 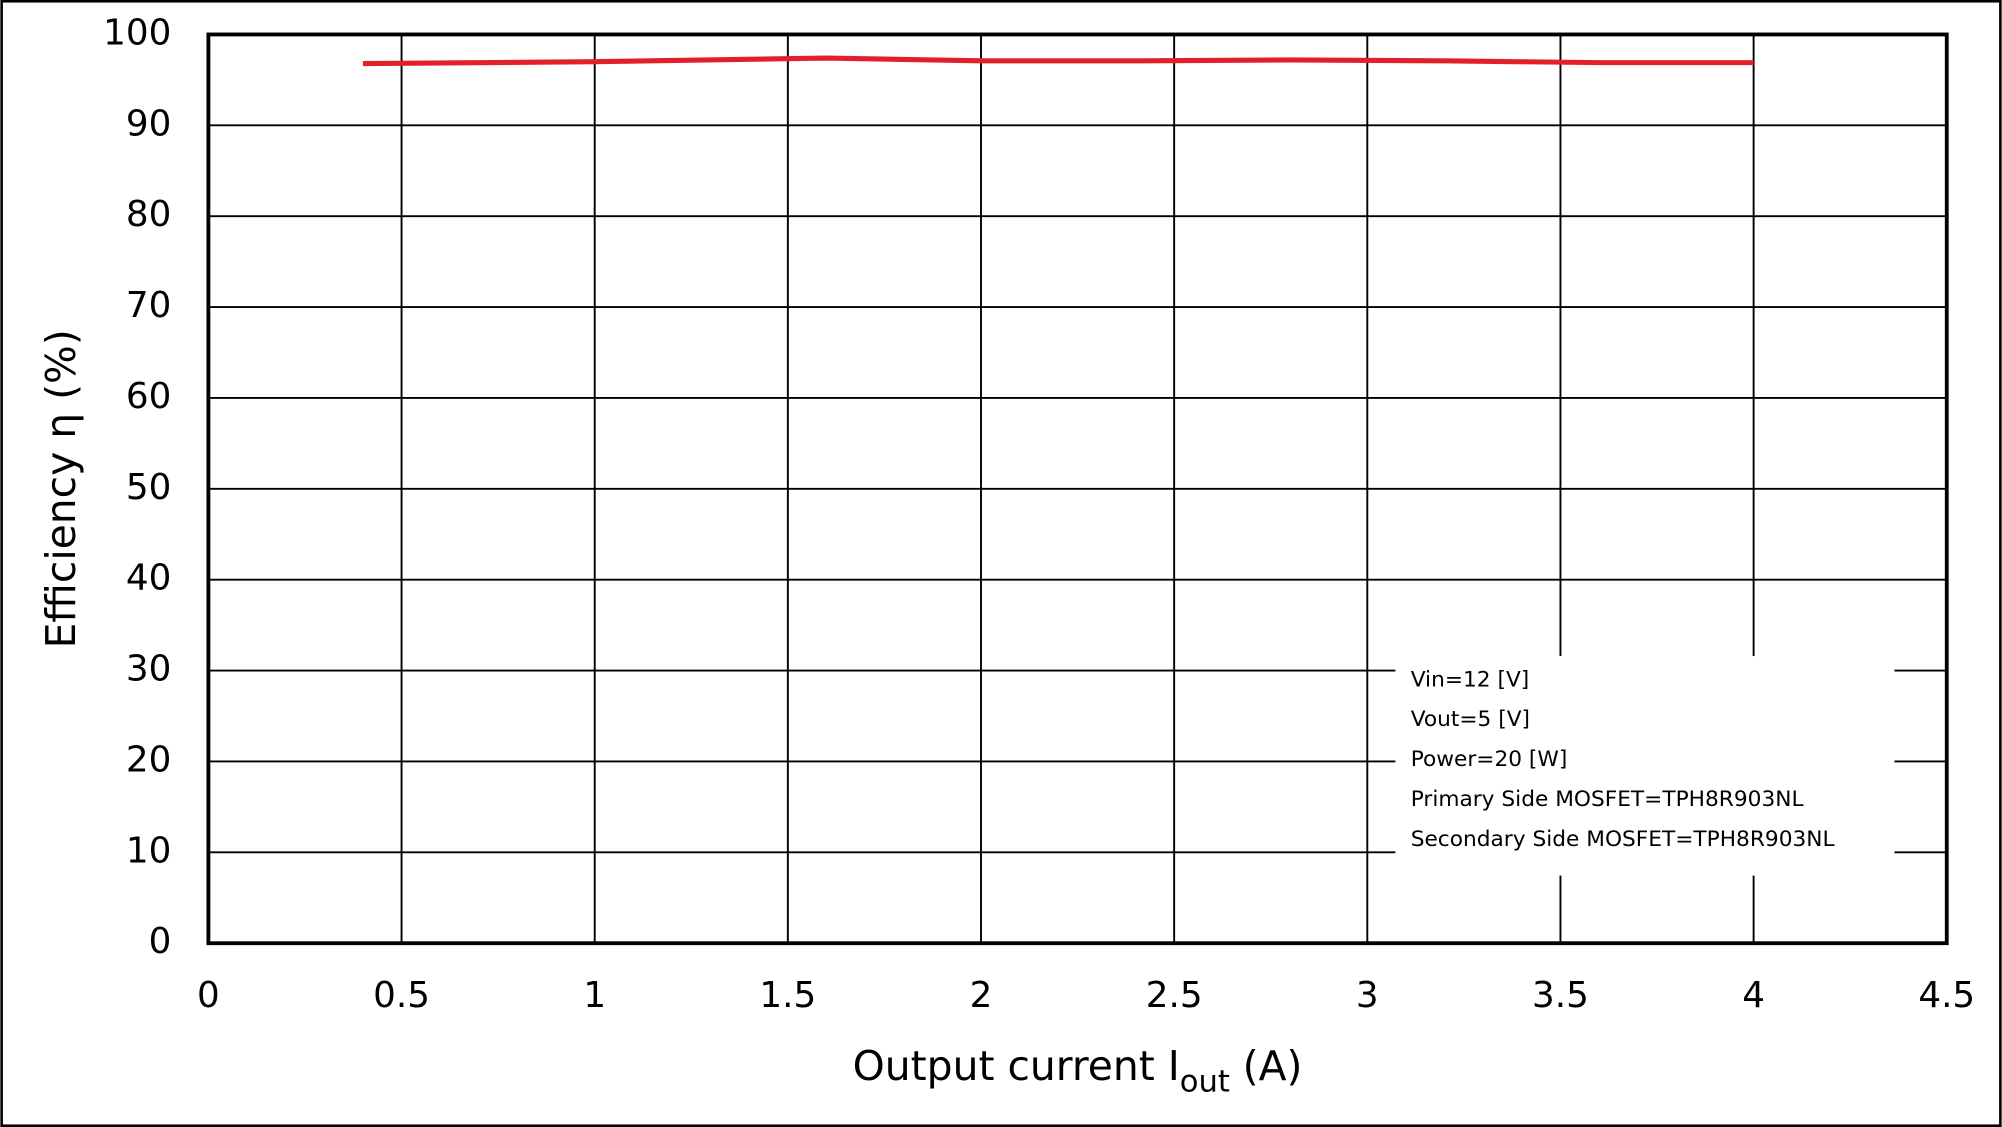 I want to click on y-tick-label: 30, so click(x=148, y=669).